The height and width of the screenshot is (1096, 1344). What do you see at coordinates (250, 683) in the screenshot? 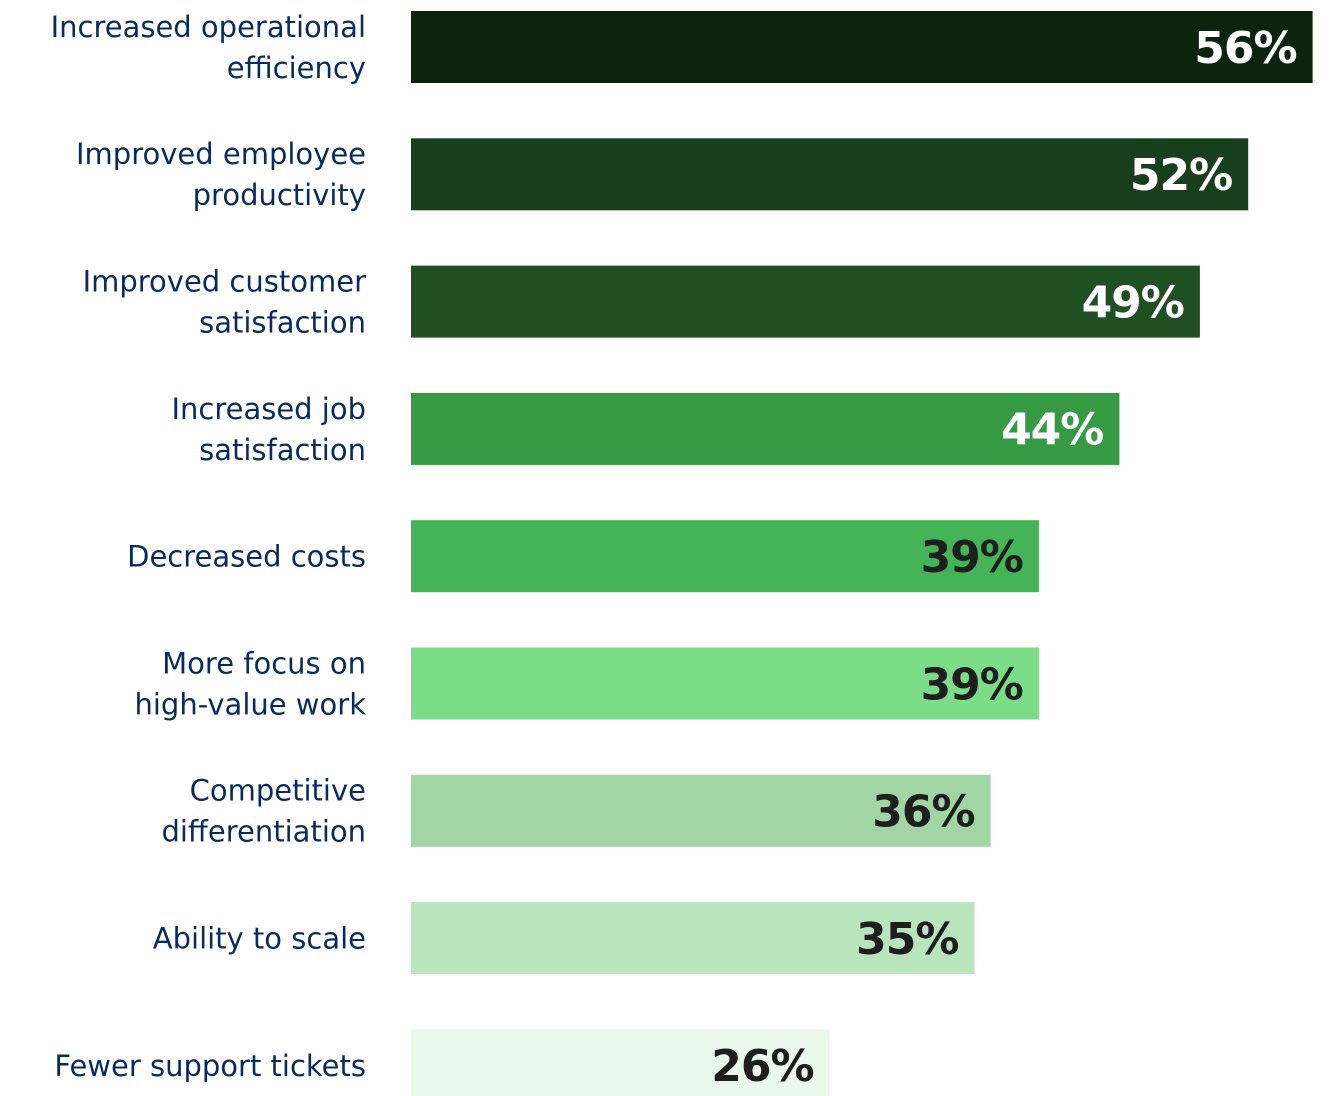
I see `category-label: More focus on high-value work` at bounding box center [250, 683].